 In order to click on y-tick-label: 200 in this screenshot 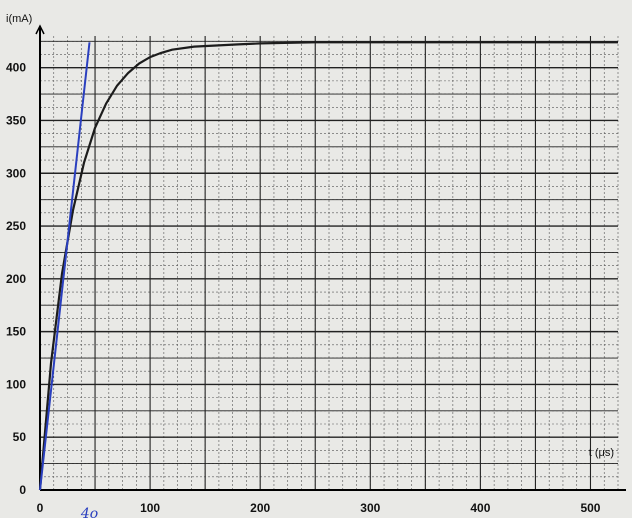, I will do `click(16, 279)`.